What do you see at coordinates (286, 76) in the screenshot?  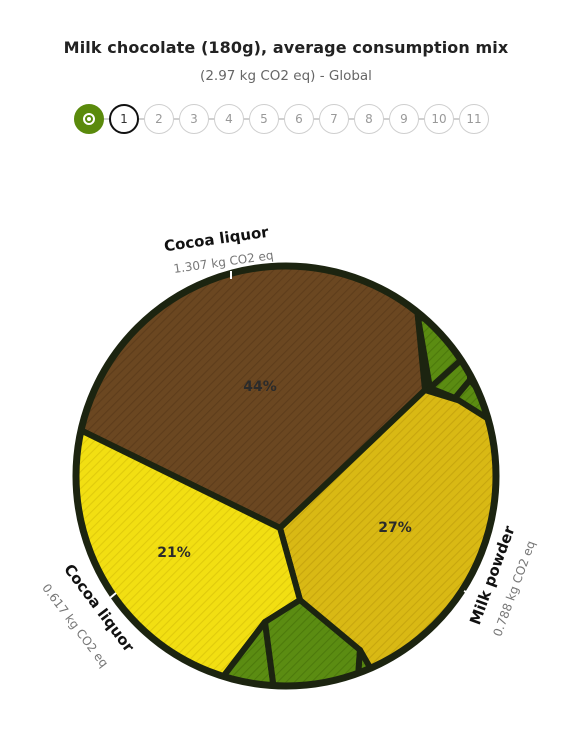 I see `chart-subtitle: (2.97 kg CO2 eq) - Global` at bounding box center [286, 76].